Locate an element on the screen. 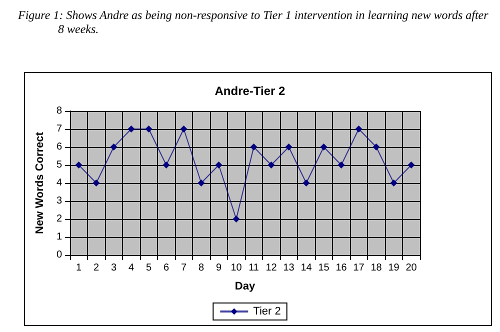 Image resolution: width=500 pixels, height=332 pixels. y-tick-label: 4 is located at coordinates (59, 183).